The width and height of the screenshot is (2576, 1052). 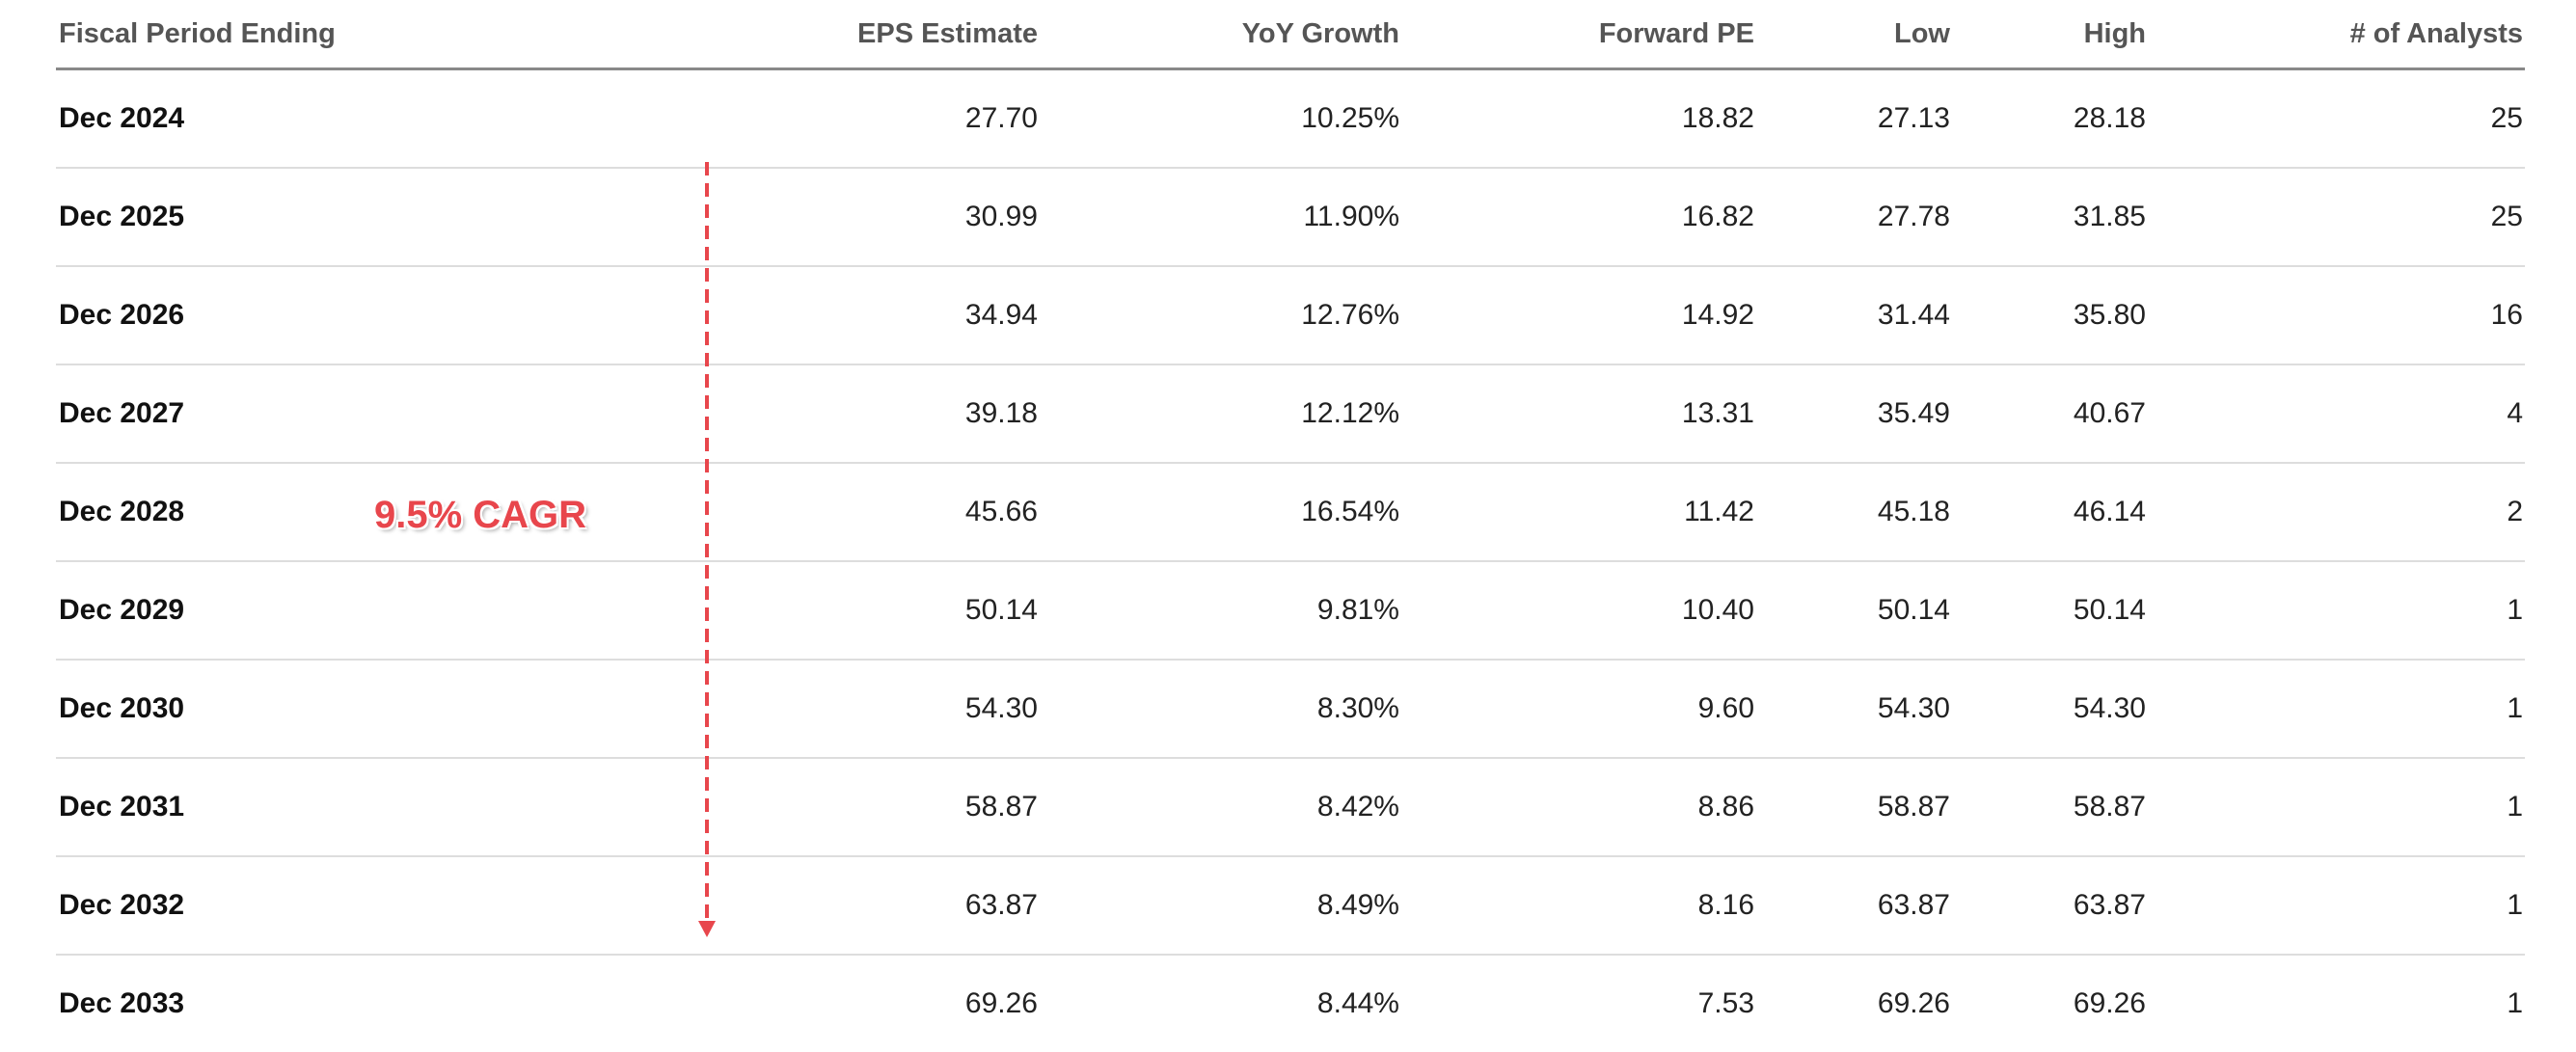 What do you see at coordinates (818, 414) in the screenshot?
I see `eps-estimate-cell: 39.18` at bounding box center [818, 414].